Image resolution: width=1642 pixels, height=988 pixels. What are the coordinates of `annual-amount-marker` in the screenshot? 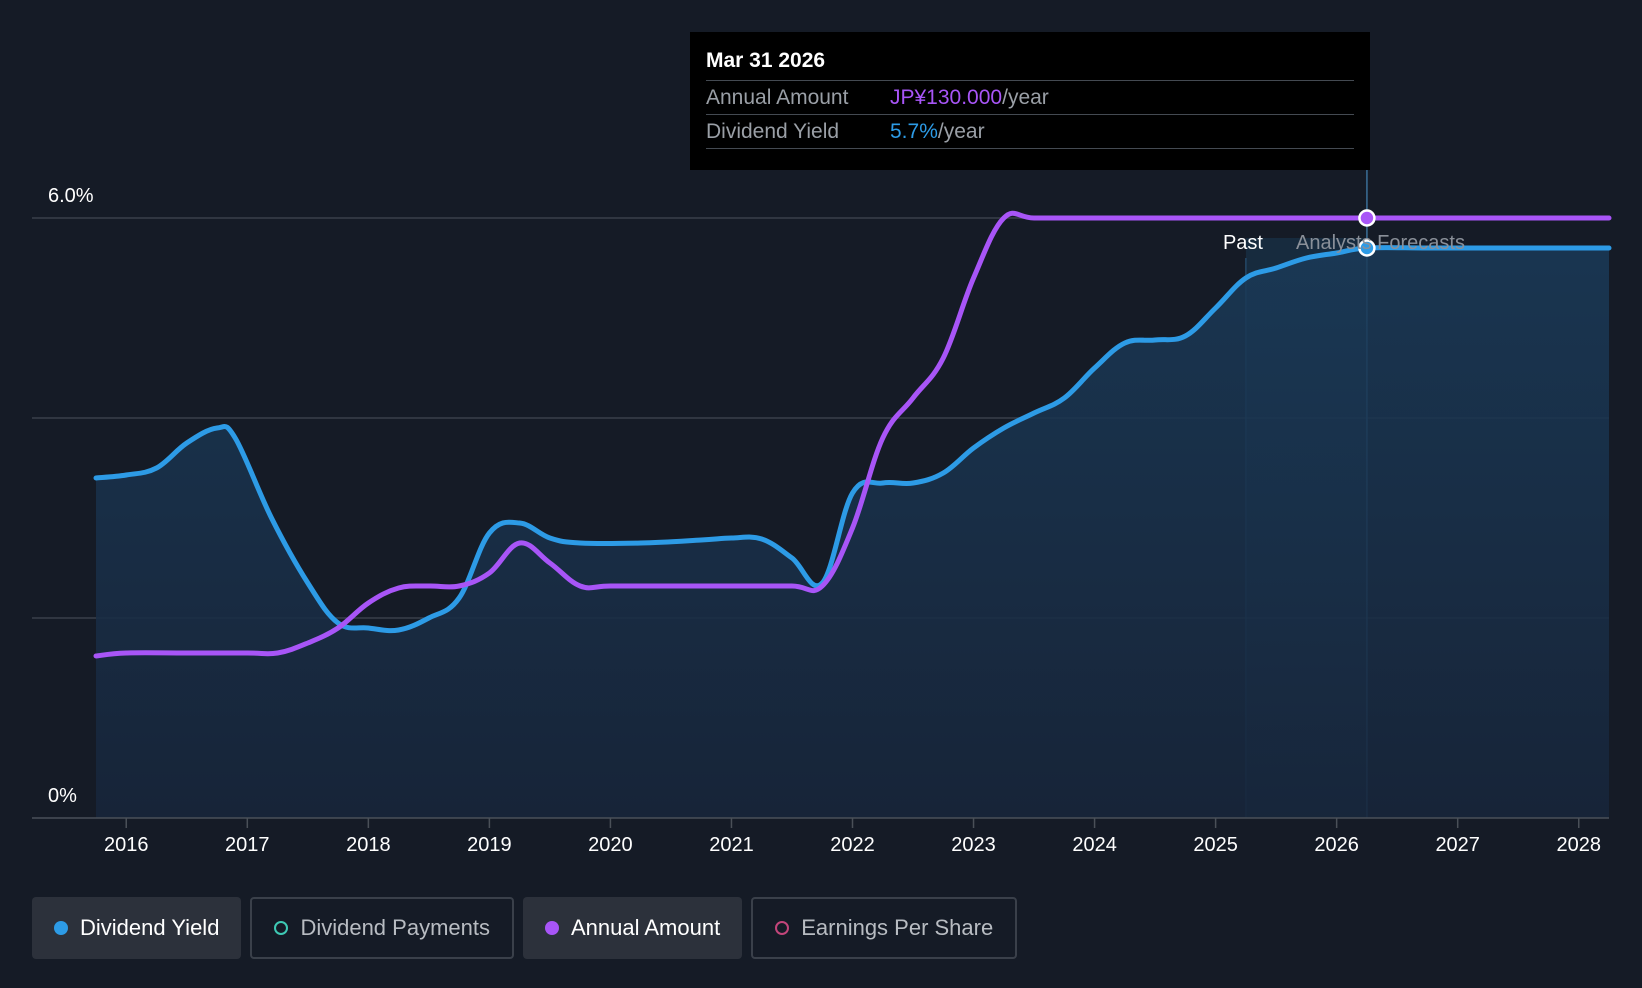 It's located at (1367, 218).